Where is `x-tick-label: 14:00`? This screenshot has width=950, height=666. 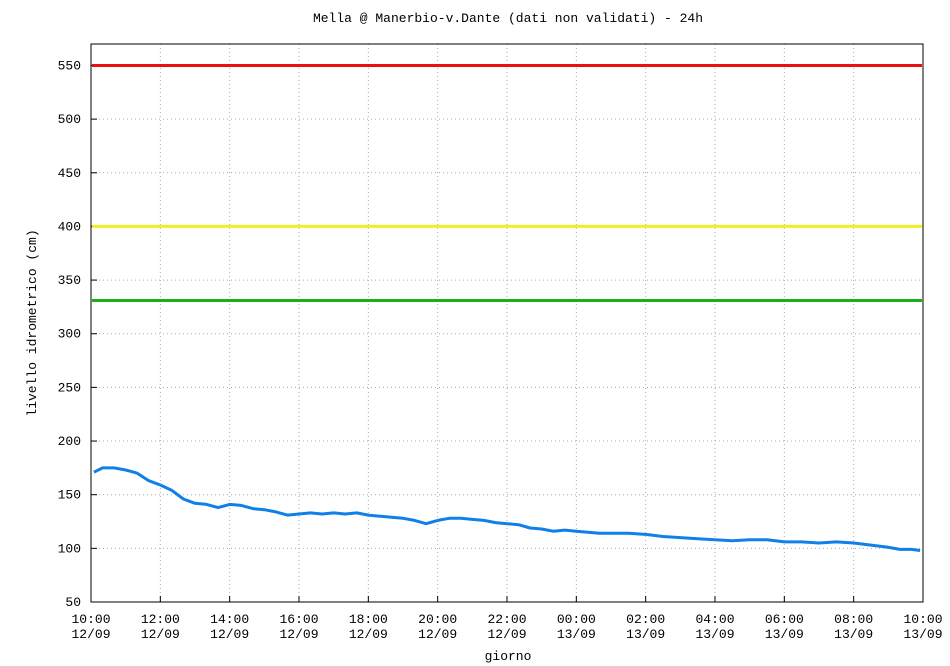 x-tick-label: 14:00 is located at coordinates (229, 619).